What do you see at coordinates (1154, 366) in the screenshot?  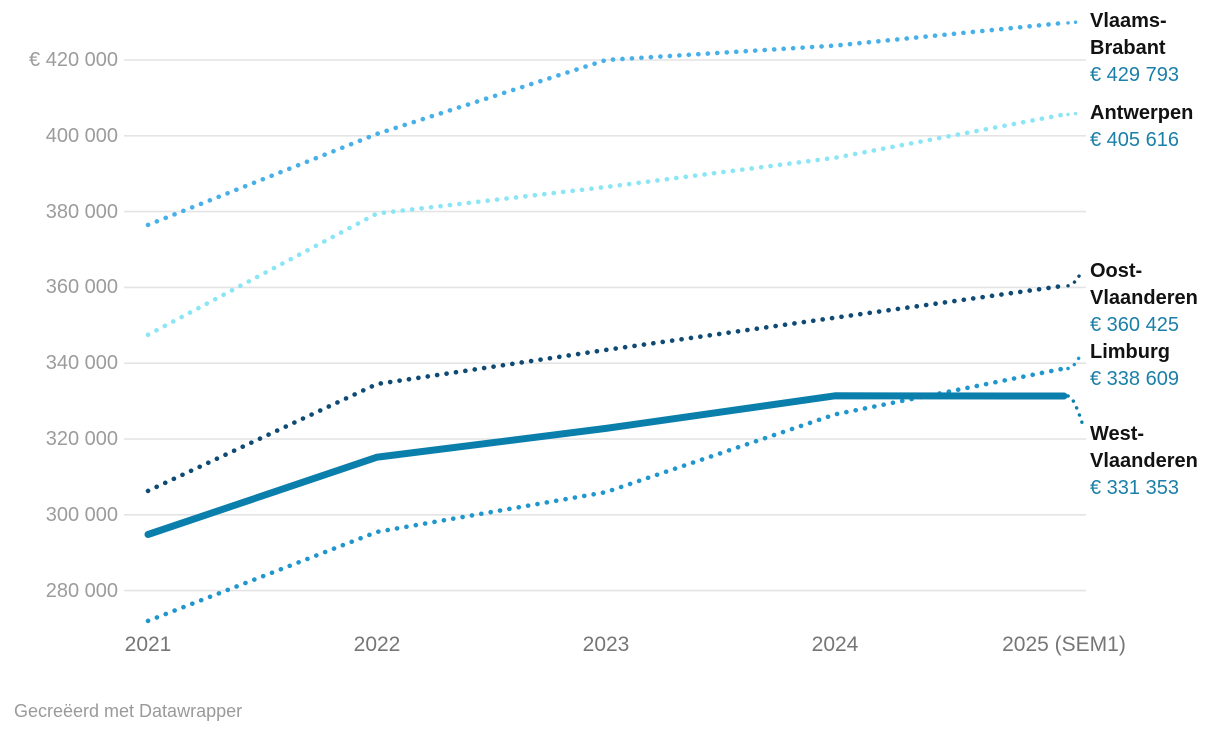 I see `series-label-limburg: Limburg € 338 609` at bounding box center [1154, 366].